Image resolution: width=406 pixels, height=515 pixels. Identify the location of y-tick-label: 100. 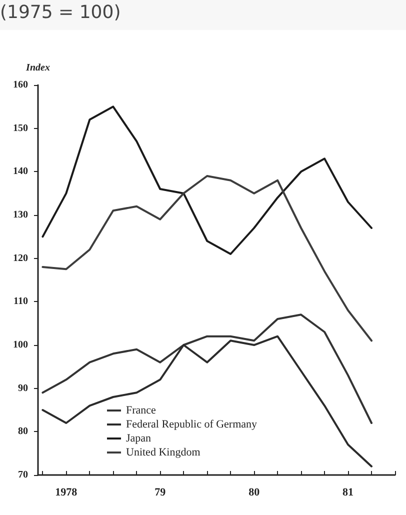
(20, 345).